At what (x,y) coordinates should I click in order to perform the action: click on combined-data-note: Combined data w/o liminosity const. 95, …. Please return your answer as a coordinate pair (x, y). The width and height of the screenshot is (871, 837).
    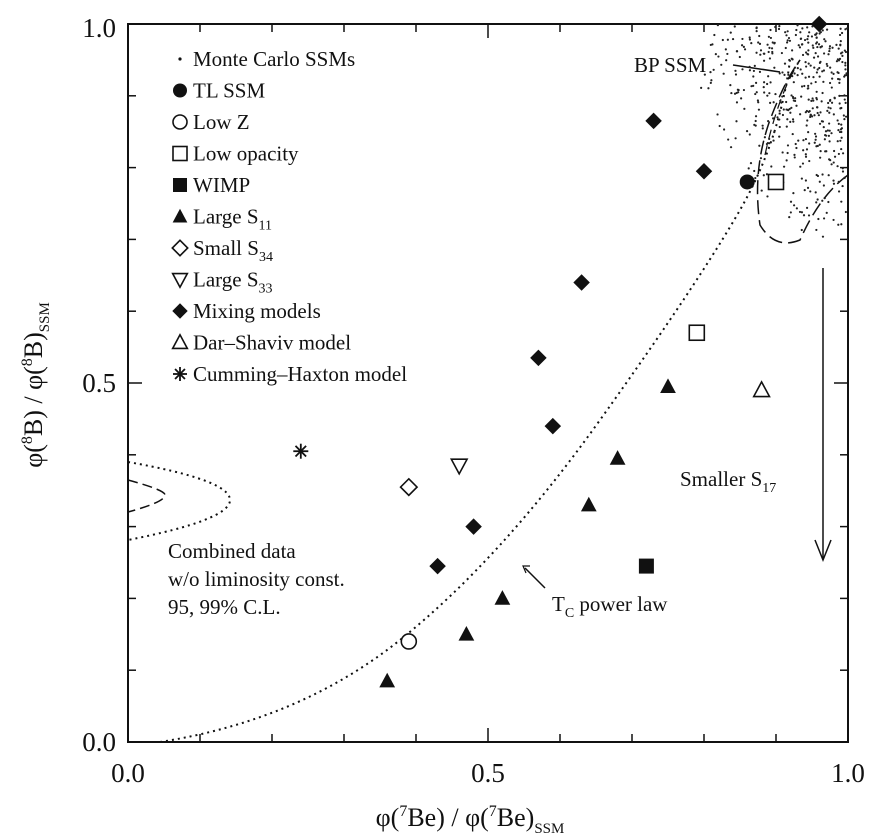
    Looking at the image, I should click on (256, 579).